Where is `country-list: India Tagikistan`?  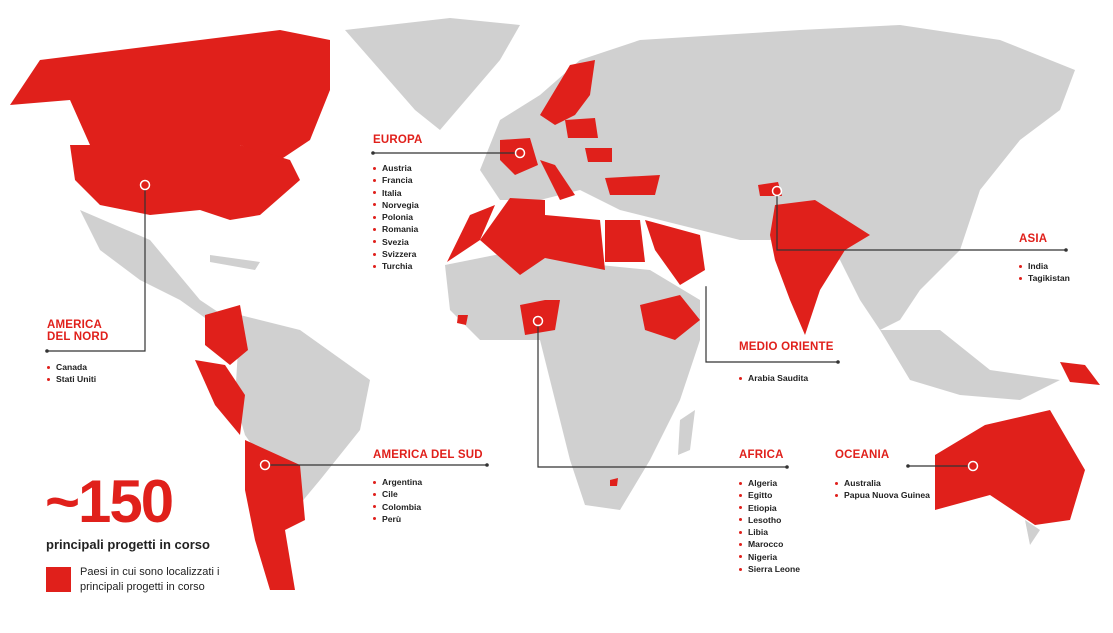
country-list: India Tagikistan is located at coordinates (1044, 272).